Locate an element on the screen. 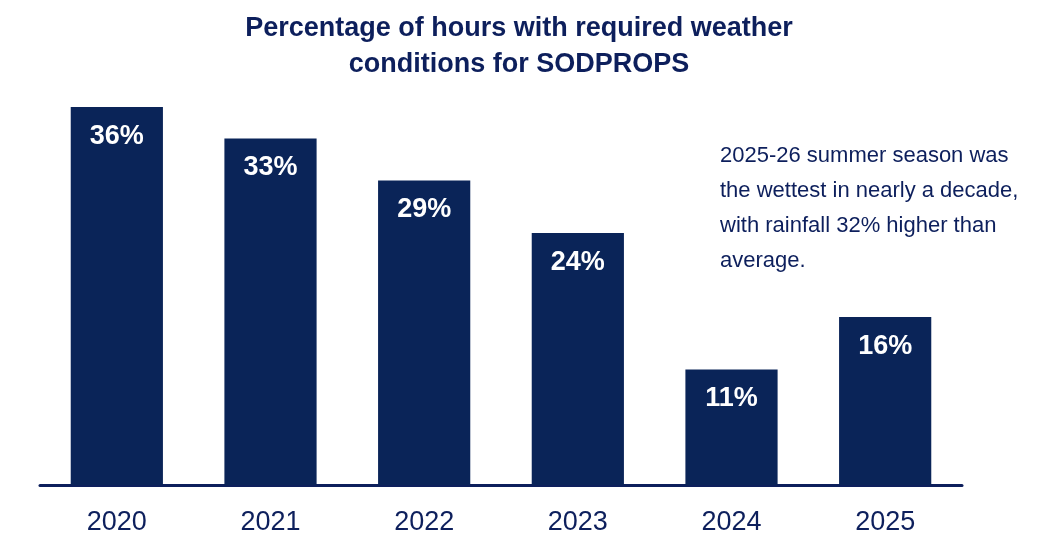 This screenshot has height=539, width=1038. data-label: 33% is located at coordinates (270, 166).